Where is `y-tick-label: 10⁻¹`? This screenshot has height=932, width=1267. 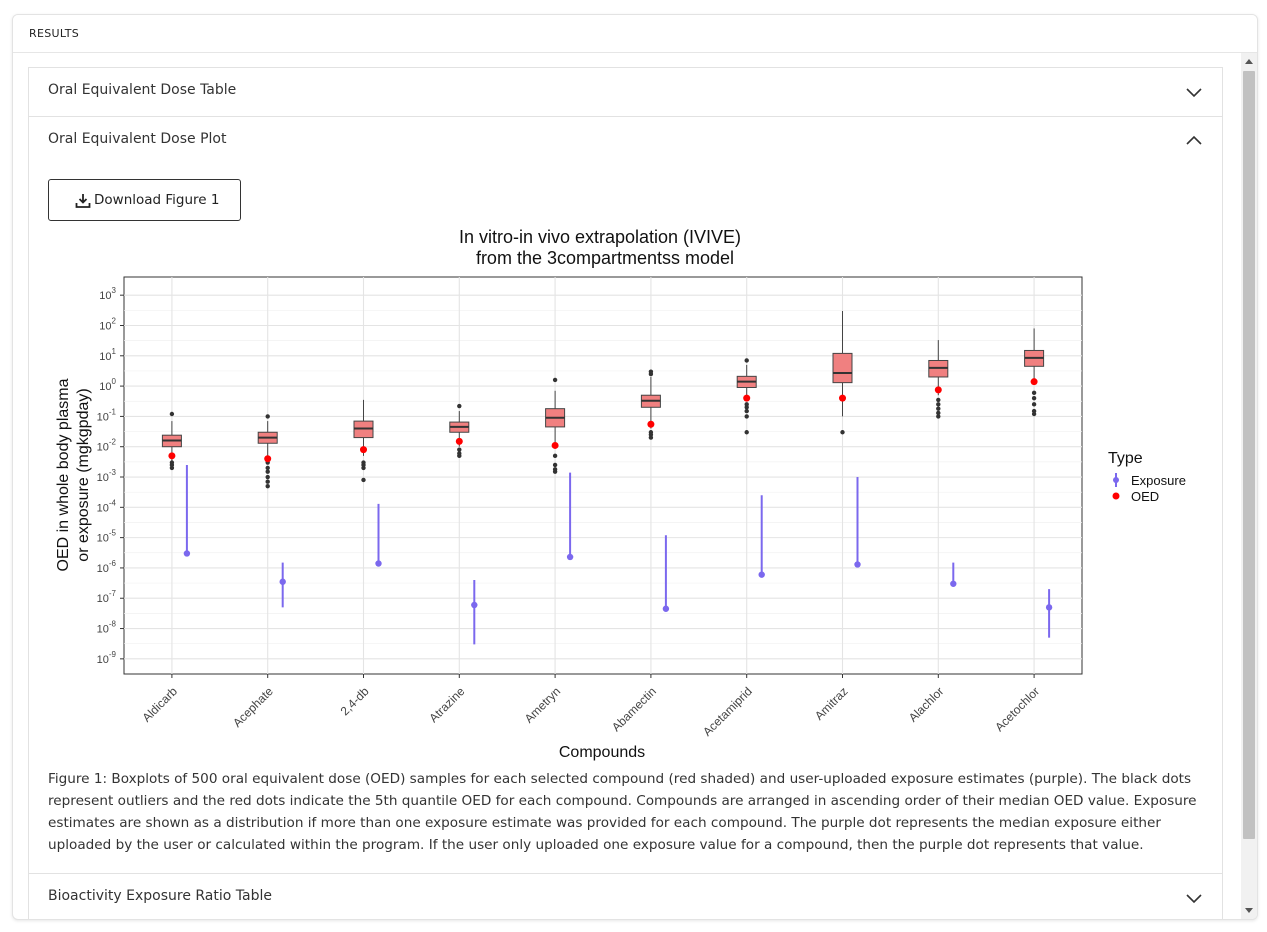 y-tick-label: 10⁻¹ is located at coordinates (107, 415).